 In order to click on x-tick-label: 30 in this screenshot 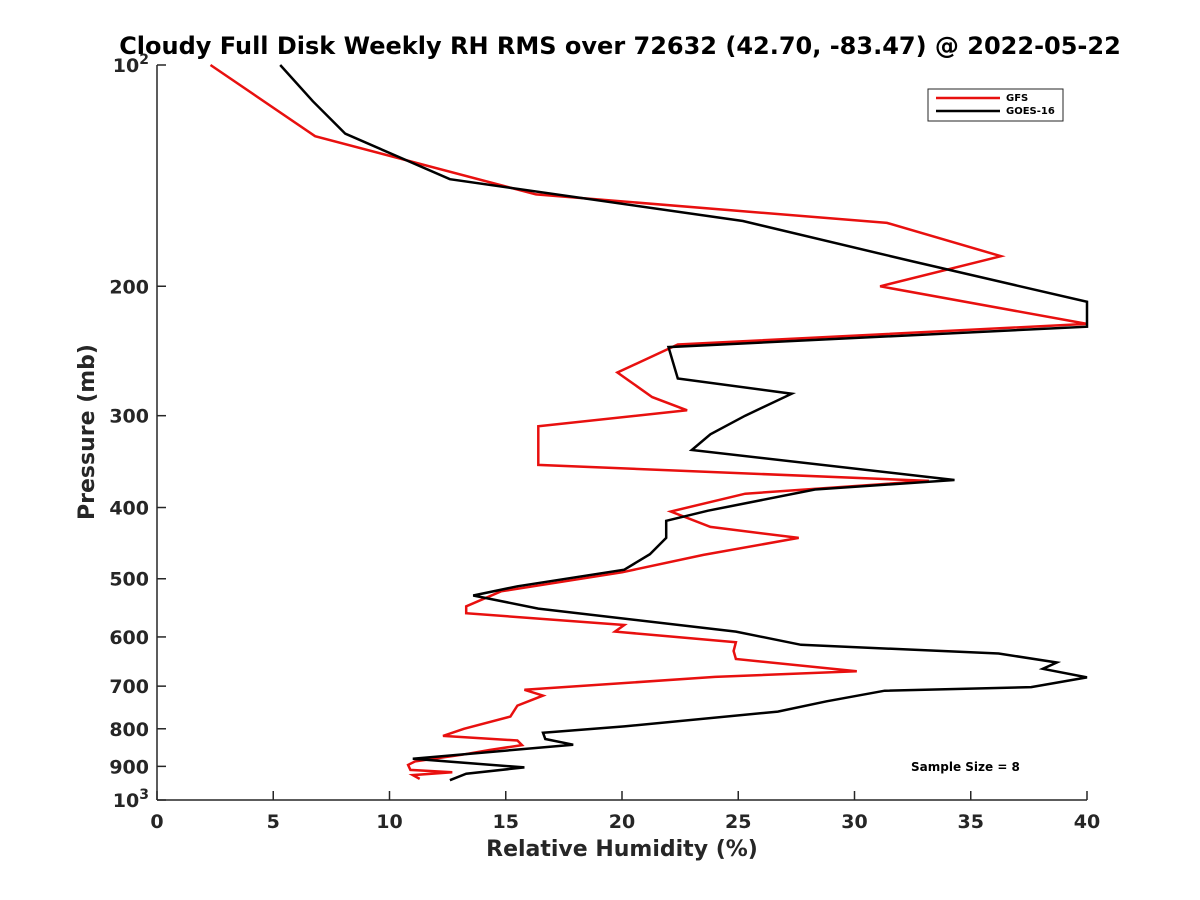, I will do `click(854, 822)`.